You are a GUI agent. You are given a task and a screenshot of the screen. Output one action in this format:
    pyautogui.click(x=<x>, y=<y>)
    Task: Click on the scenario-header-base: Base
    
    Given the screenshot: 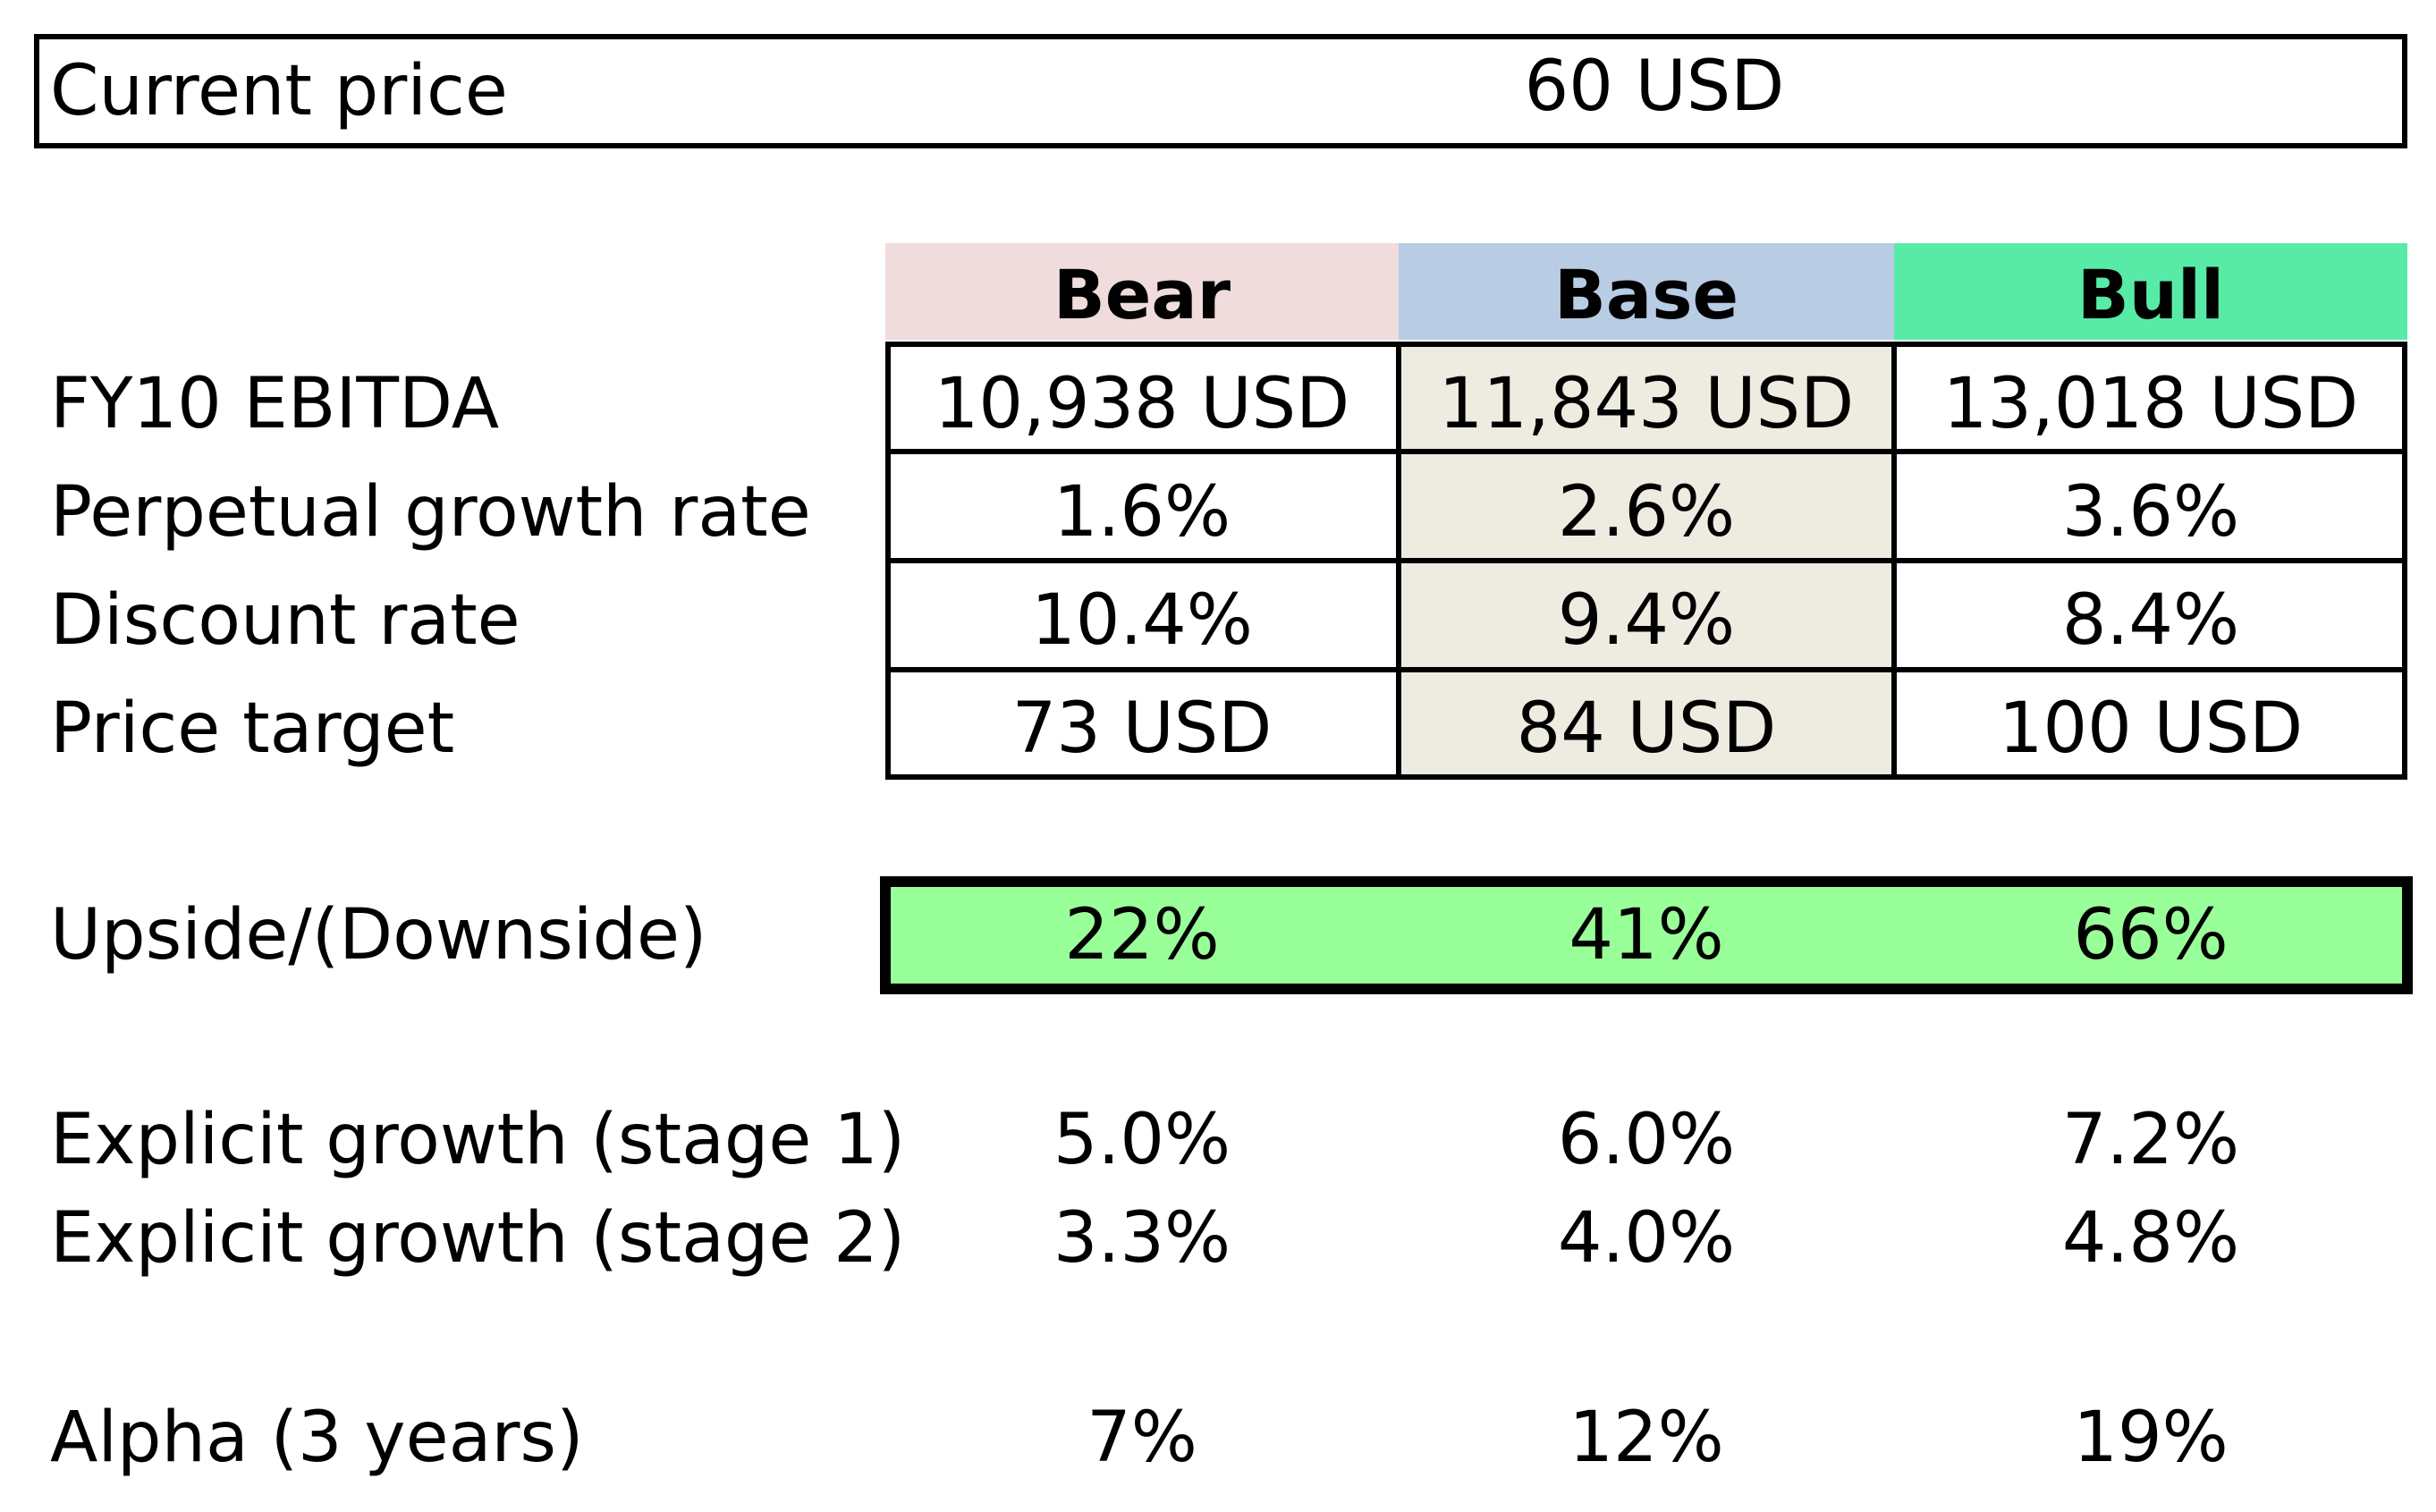 What is the action you would take?
    pyautogui.click(x=1646, y=292)
    